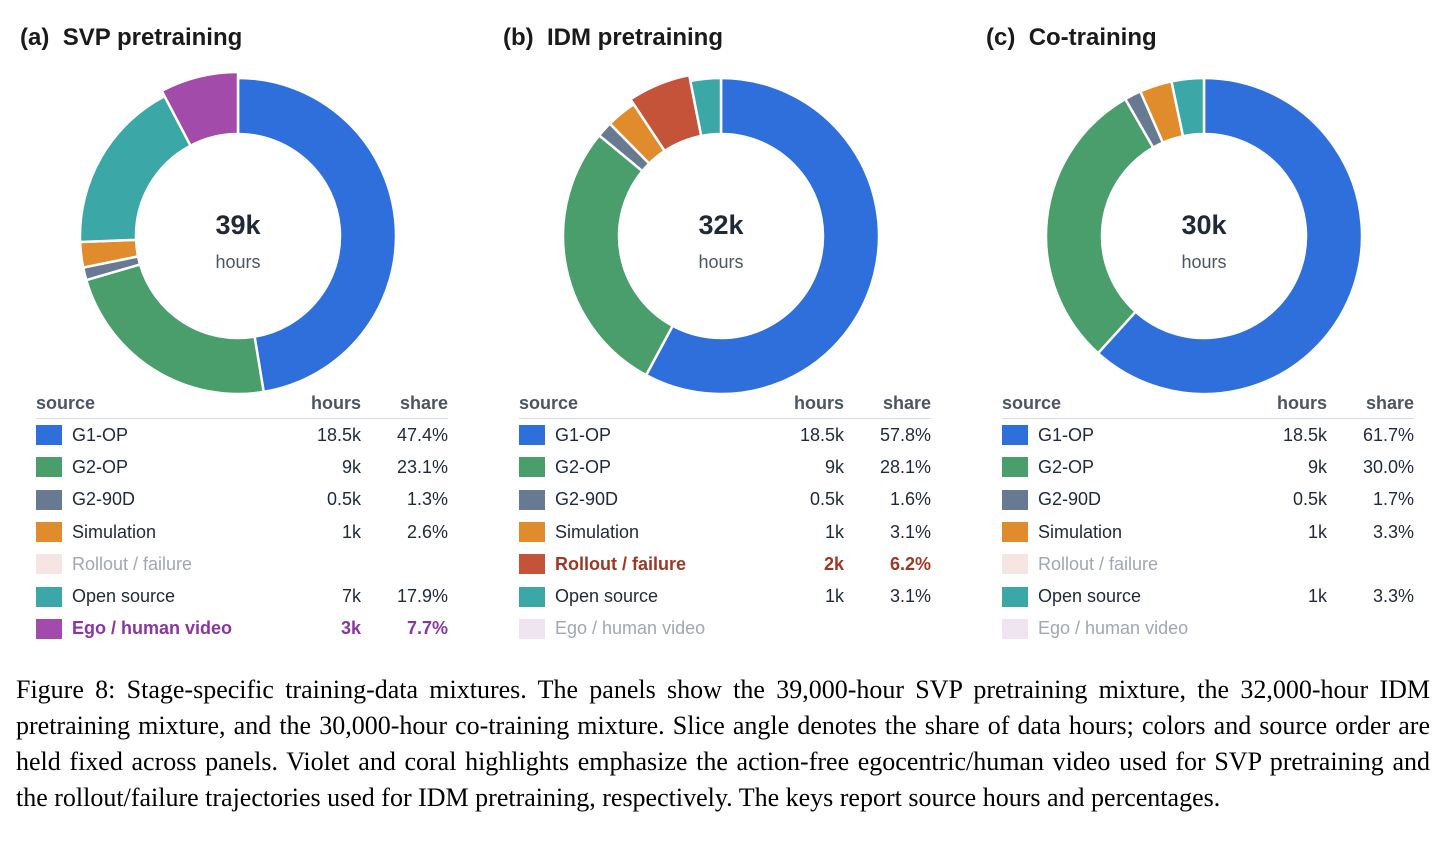 The width and height of the screenshot is (1447, 866). I want to click on legend-row: Rollout / failure 2k 6.2%, so click(725, 564).